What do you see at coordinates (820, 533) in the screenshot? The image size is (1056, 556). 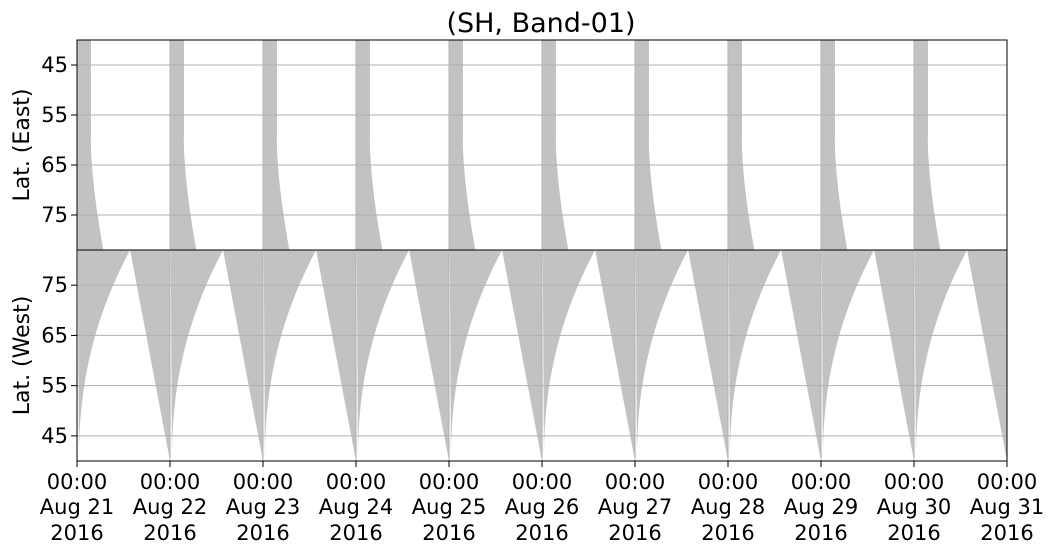 I see `xtick-year-9: 2016` at bounding box center [820, 533].